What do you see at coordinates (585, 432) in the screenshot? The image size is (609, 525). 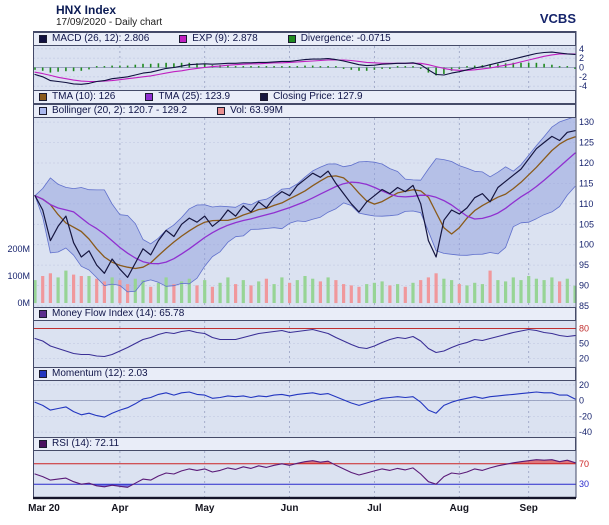 I see `svg-text: -40` at bounding box center [585, 432].